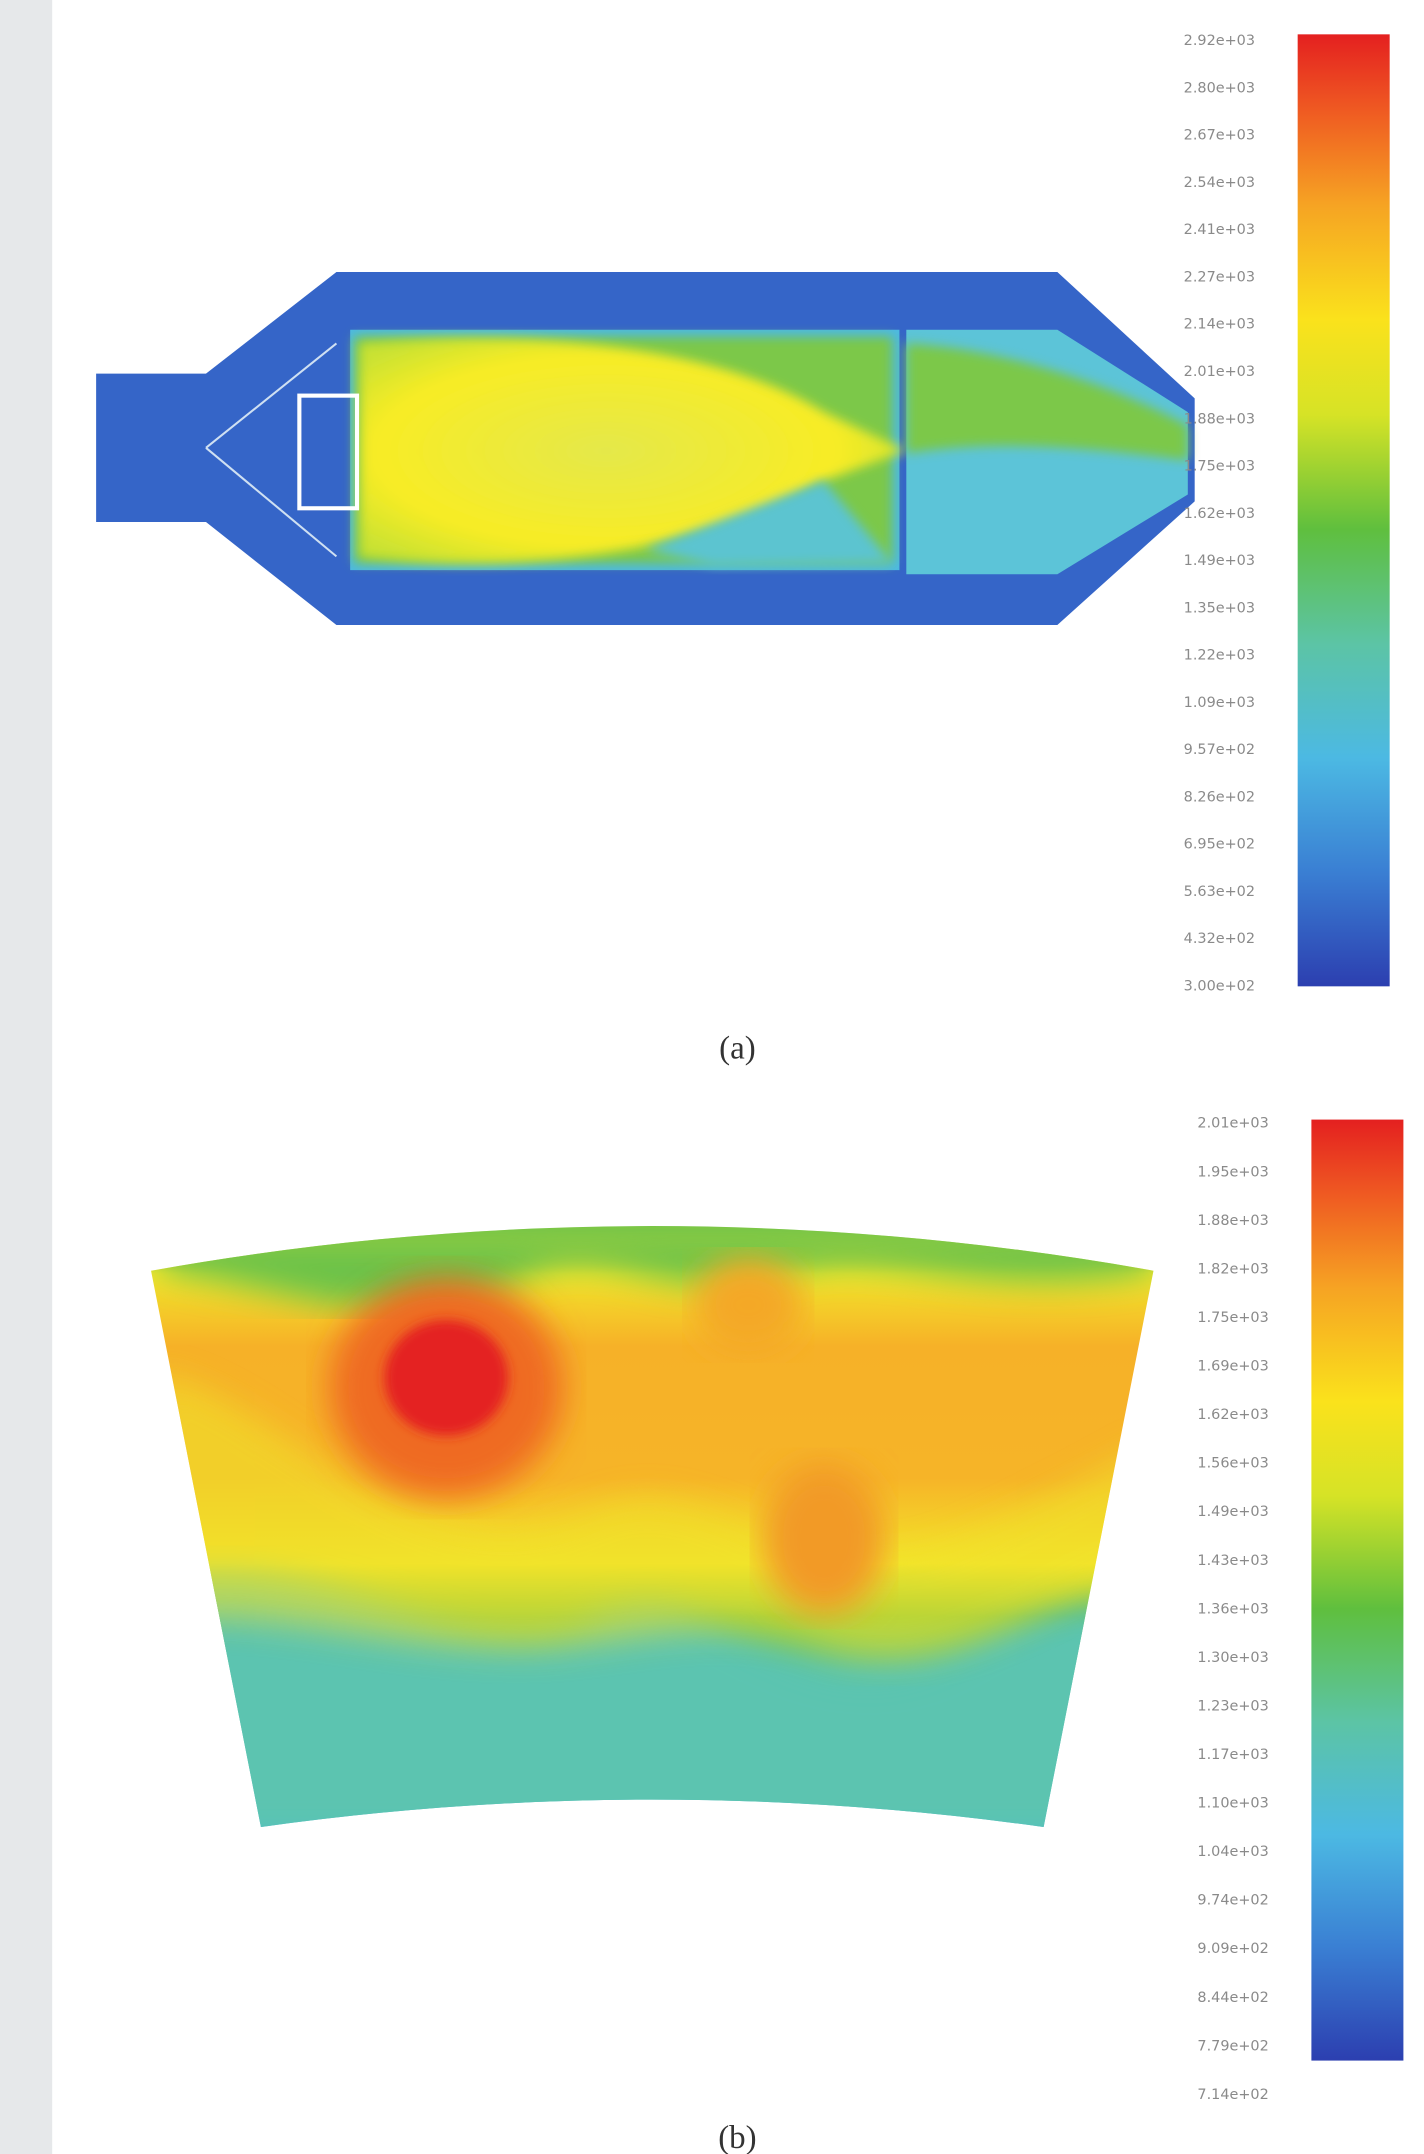 This screenshot has width=1424, height=2154. Describe the element at coordinates (1232, 1367) in the screenshot. I see `colorbar-label: 1.69e+03` at that location.